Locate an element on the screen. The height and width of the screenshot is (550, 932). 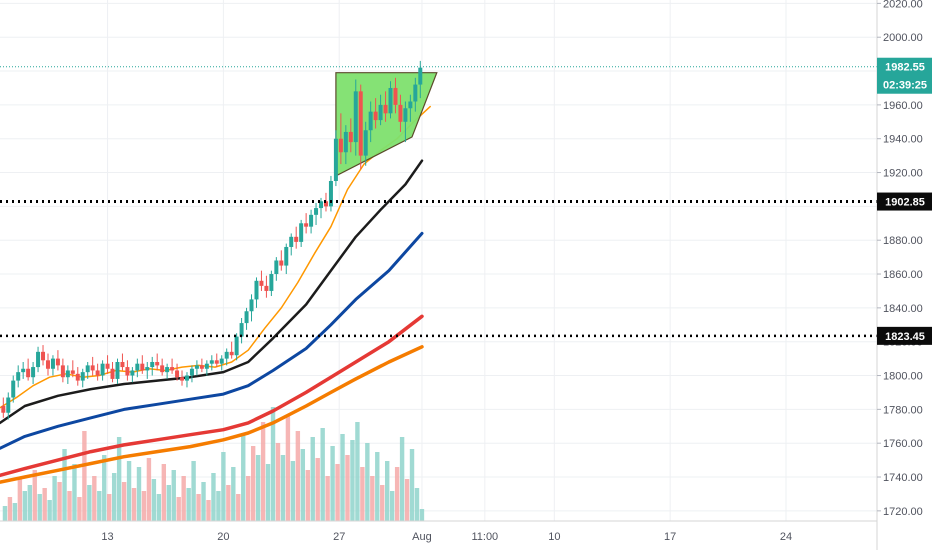
level-tag-label: 1823.45 is located at coordinates (905, 337).